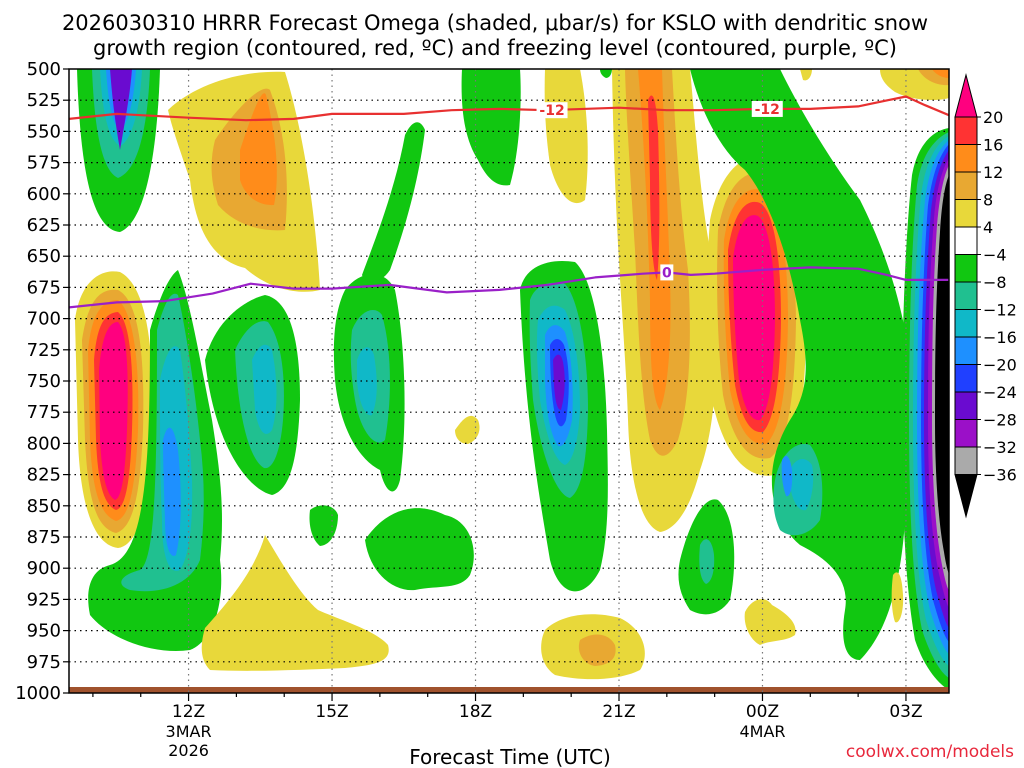 This screenshot has width=1024, height=768. I want to click on y-tick-label: 750, so click(44, 381).